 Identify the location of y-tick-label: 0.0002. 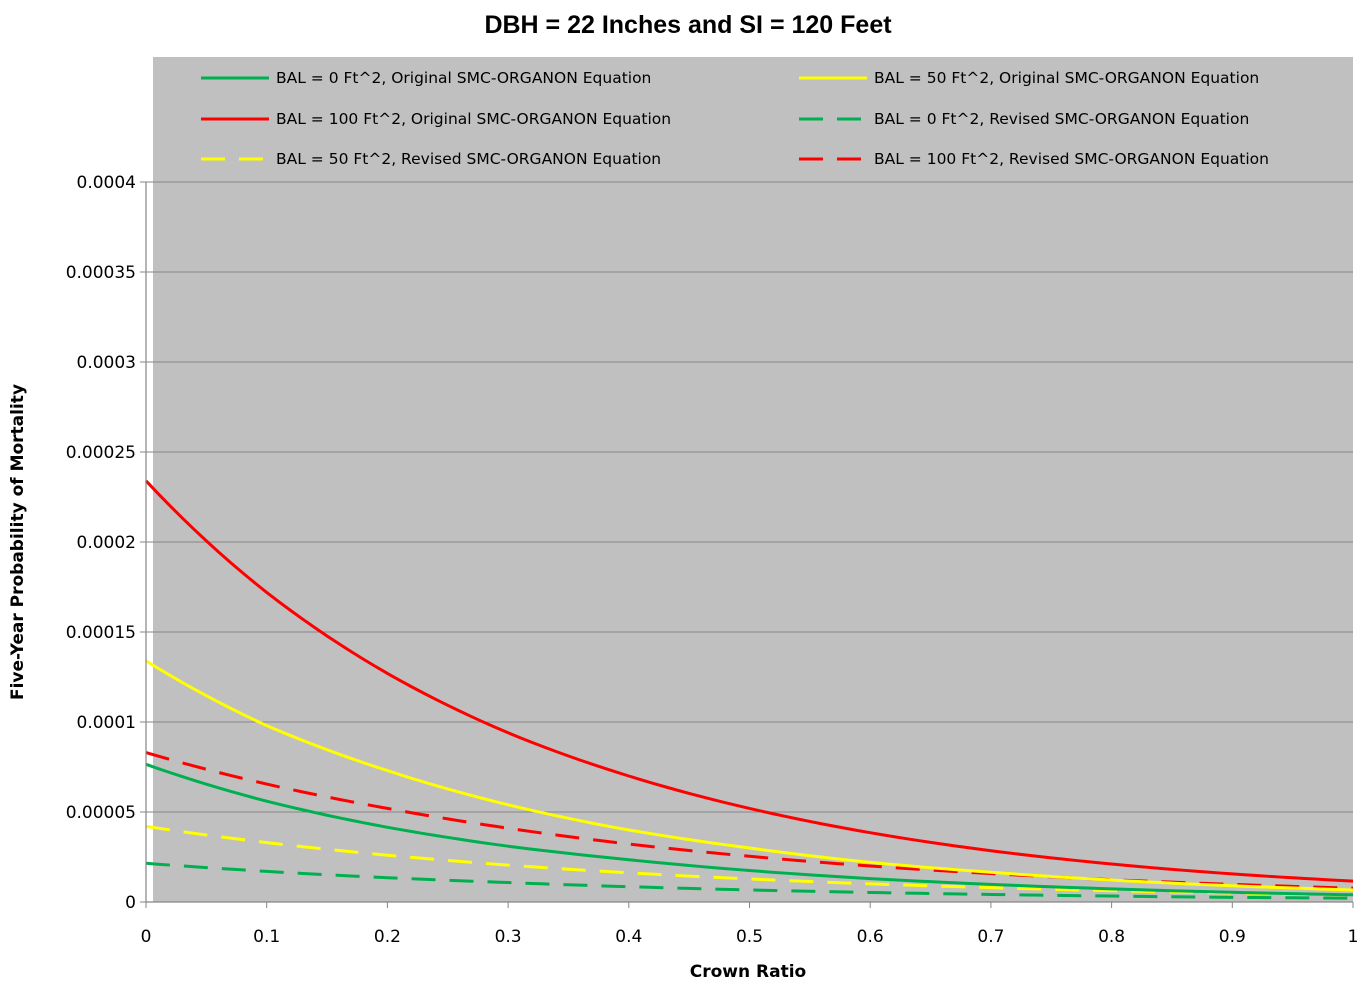
(106, 543).